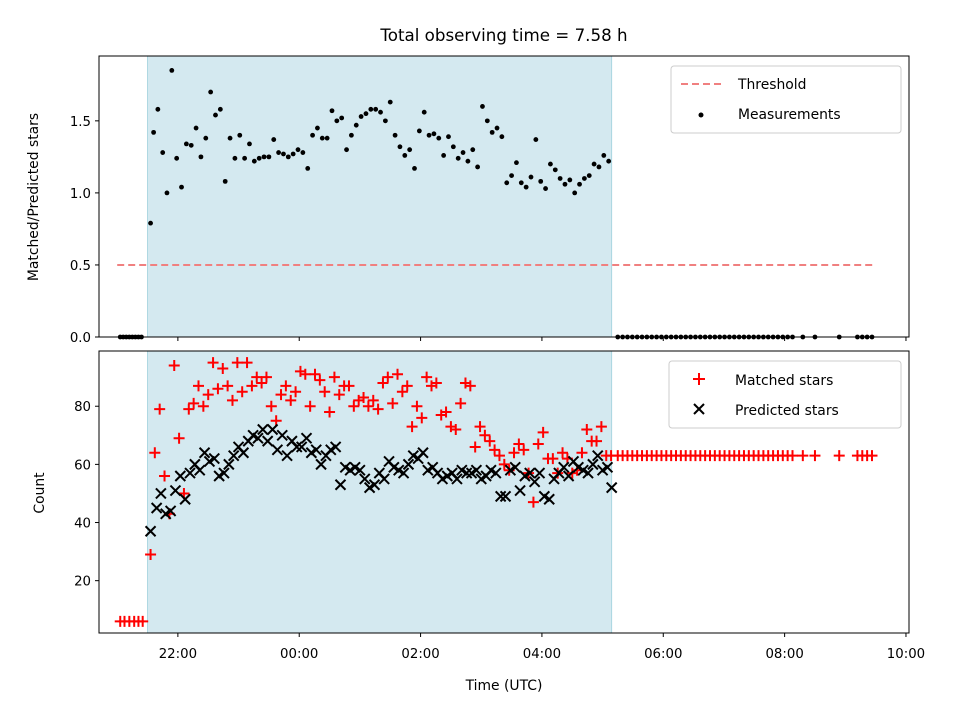 This screenshot has height=720, width=960. What do you see at coordinates (503, 35) in the screenshot?
I see `chart-title: Total observing time = 7.58 h` at bounding box center [503, 35].